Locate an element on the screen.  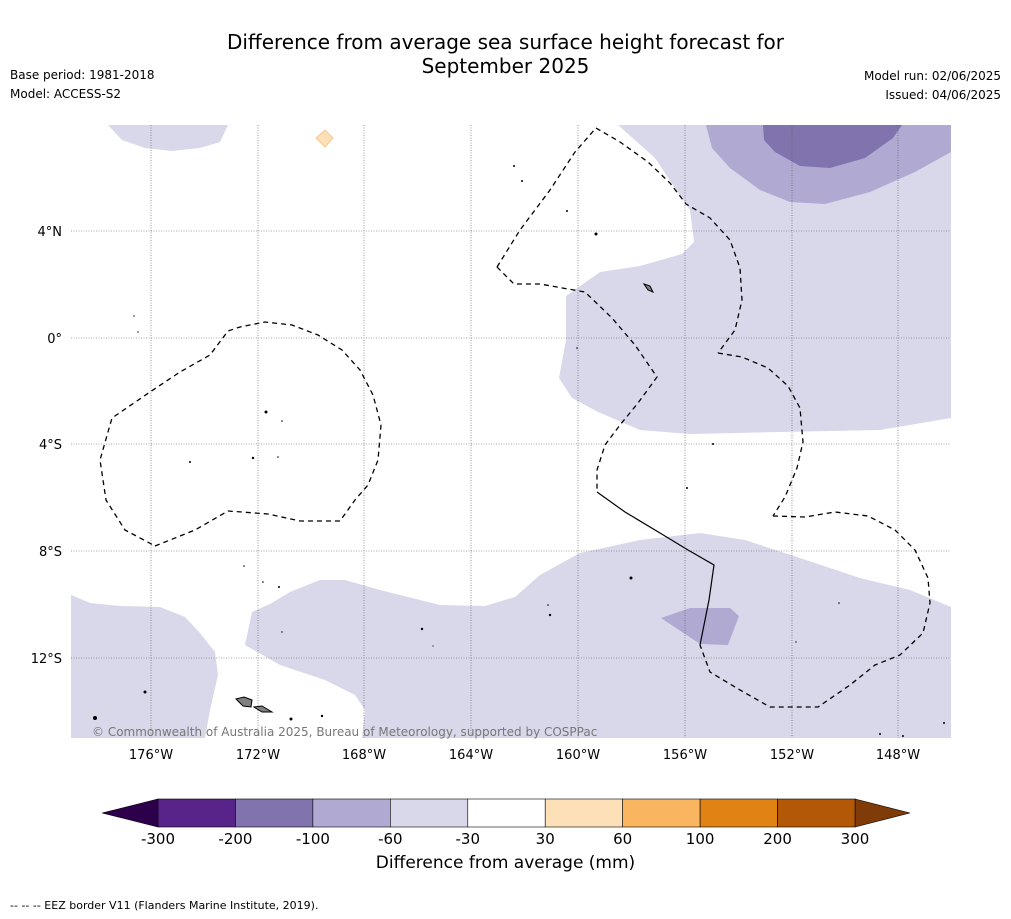
chart-title-line2: September 2025 is located at coordinates (505, 66).